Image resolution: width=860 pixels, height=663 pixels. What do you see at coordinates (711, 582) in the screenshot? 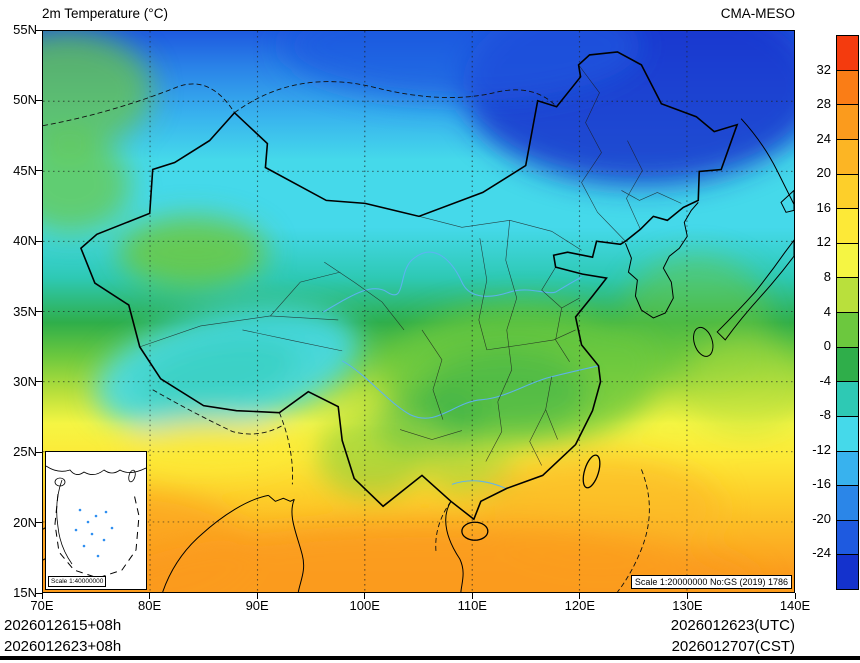
I see `map-scale-note: Scale 1:20000000 No:GS (2019) 1786` at bounding box center [711, 582].